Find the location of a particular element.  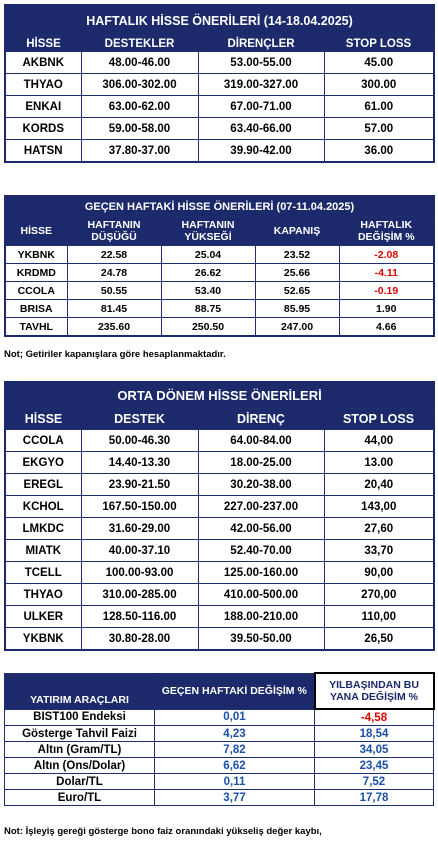

table-row: BIST100 Endeksi 0,01 -4,58 is located at coordinates (219, 717).